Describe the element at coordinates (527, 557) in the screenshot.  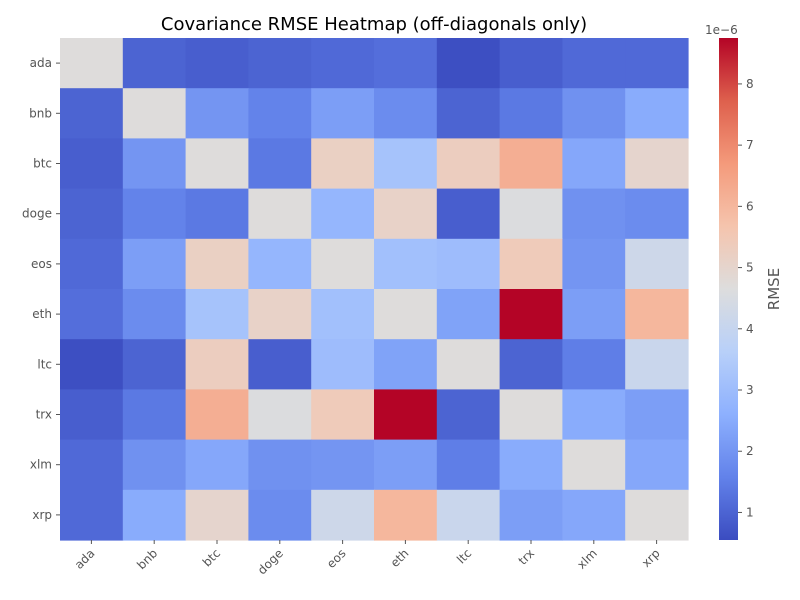
I see `x-tick-label: trx` at that location.